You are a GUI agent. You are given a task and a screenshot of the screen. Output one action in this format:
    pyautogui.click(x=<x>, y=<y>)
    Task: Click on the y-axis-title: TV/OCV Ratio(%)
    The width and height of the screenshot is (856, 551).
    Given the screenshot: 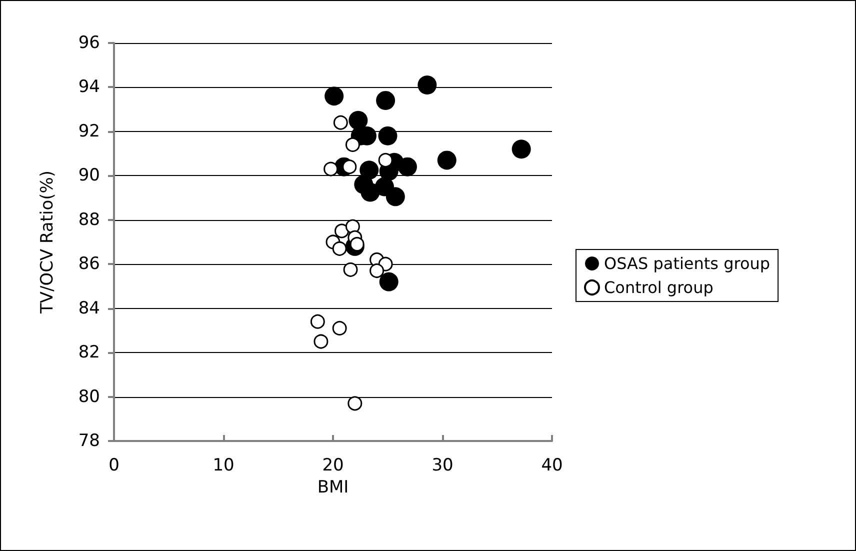 What is the action you would take?
    pyautogui.click(x=48, y=242)
    